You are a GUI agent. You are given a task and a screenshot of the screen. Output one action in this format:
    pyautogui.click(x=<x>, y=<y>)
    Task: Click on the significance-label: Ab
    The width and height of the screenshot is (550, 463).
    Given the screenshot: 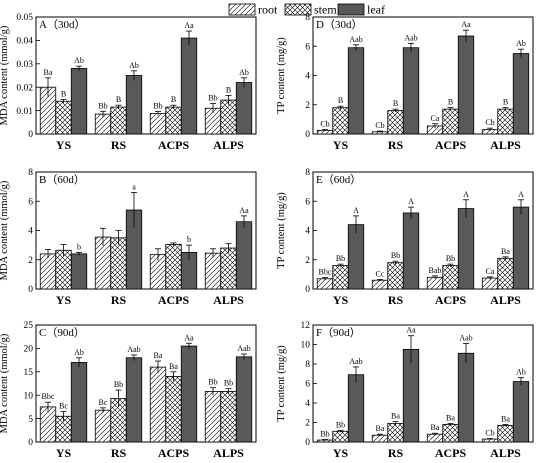 What is the action you would take?
    pyautogui.click(x=134, y=65)
    